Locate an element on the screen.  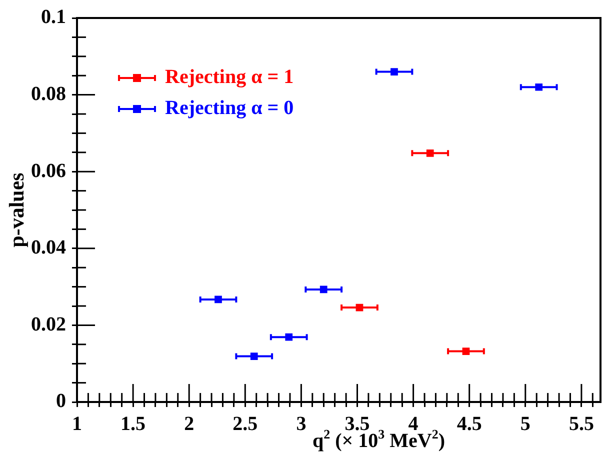
x-tick-label: 3 is located at coordinates (301, 424).